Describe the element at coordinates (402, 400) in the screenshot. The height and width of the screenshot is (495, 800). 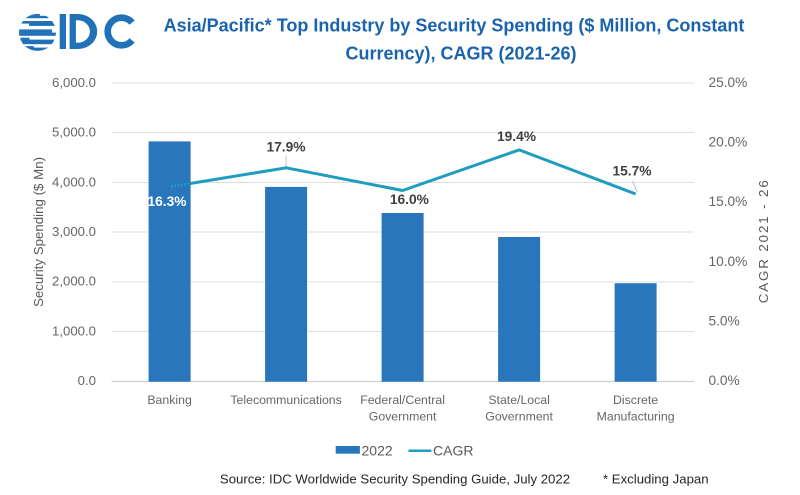
I see `svg-text: Federal/Central` at that location.